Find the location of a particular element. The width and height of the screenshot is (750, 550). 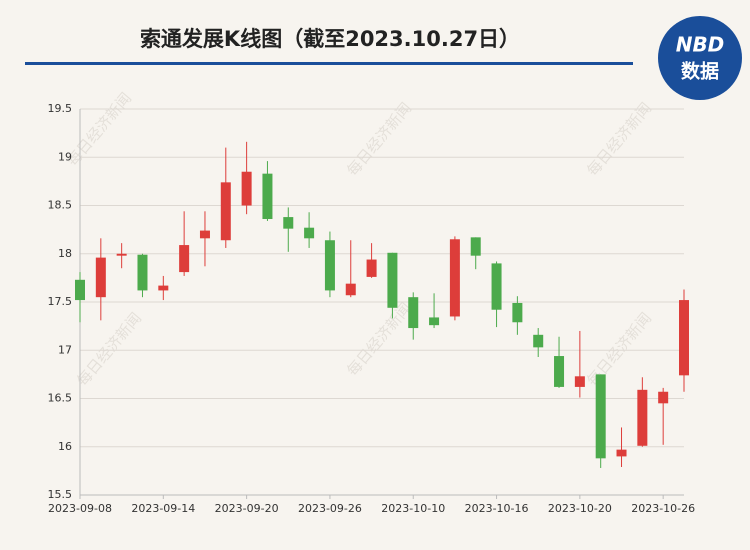

title-rule is located at coordinates (329, 63).